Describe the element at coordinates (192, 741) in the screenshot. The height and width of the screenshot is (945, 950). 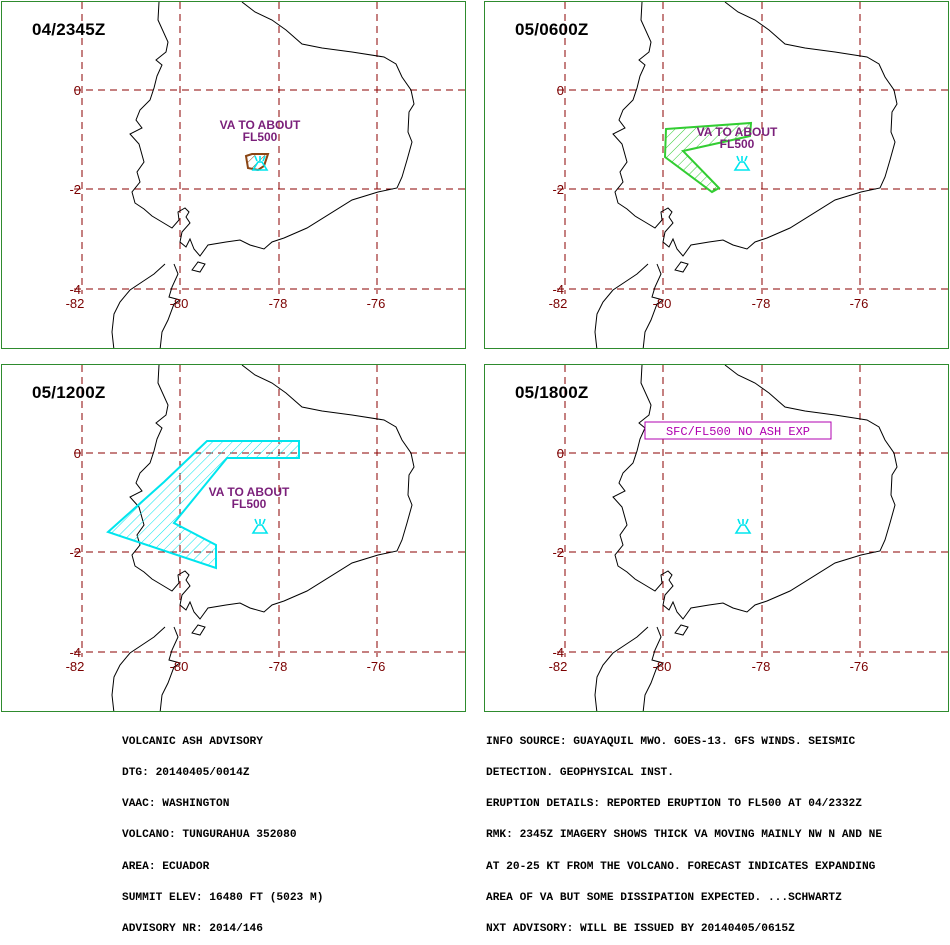
I see `advisory-line: VOLCANIC ASH ADVISORY` at that location.